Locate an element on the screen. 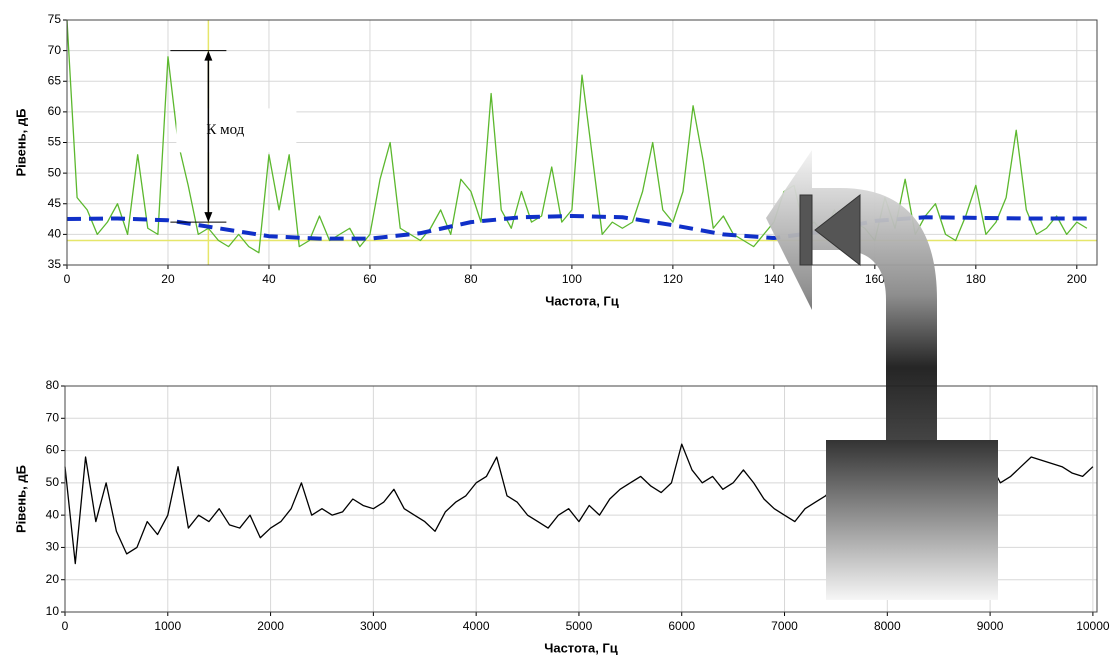 This screenshot has width=1112, height=662. x-tick-label: 40 is located at coordinates (269, 279).